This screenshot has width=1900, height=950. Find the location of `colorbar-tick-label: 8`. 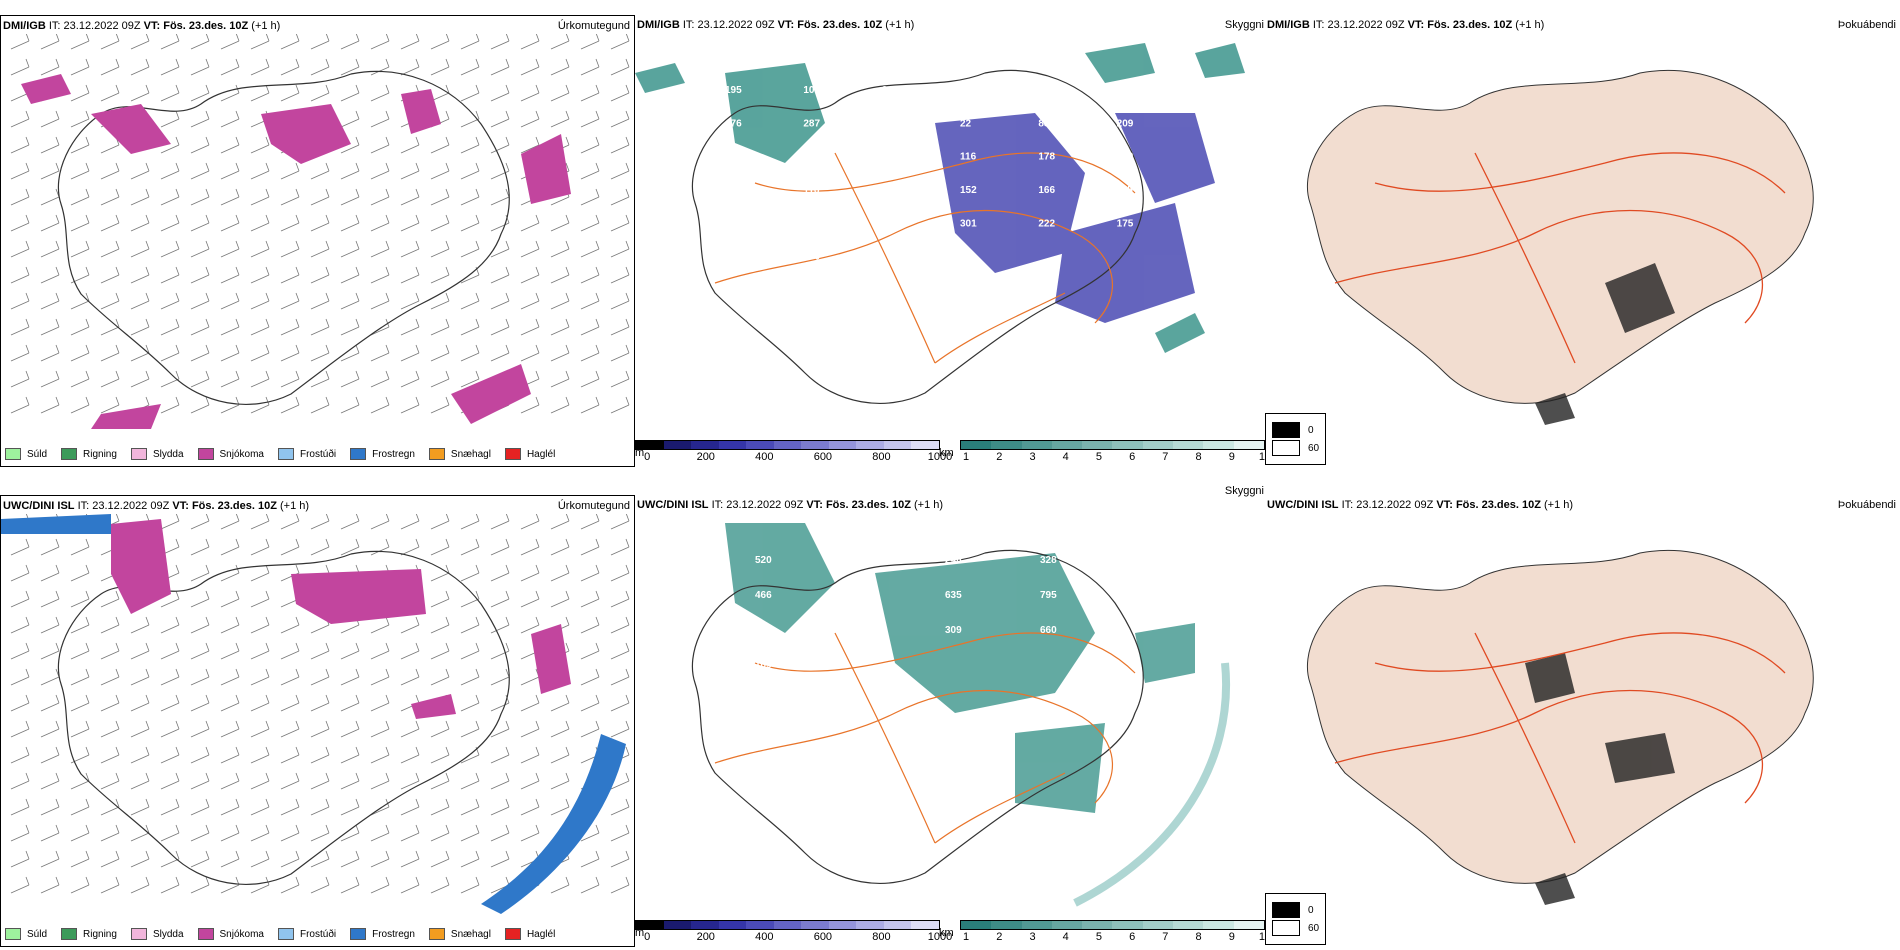

colorbar-tick-label: 8 is located at coordinates (1198, 937).